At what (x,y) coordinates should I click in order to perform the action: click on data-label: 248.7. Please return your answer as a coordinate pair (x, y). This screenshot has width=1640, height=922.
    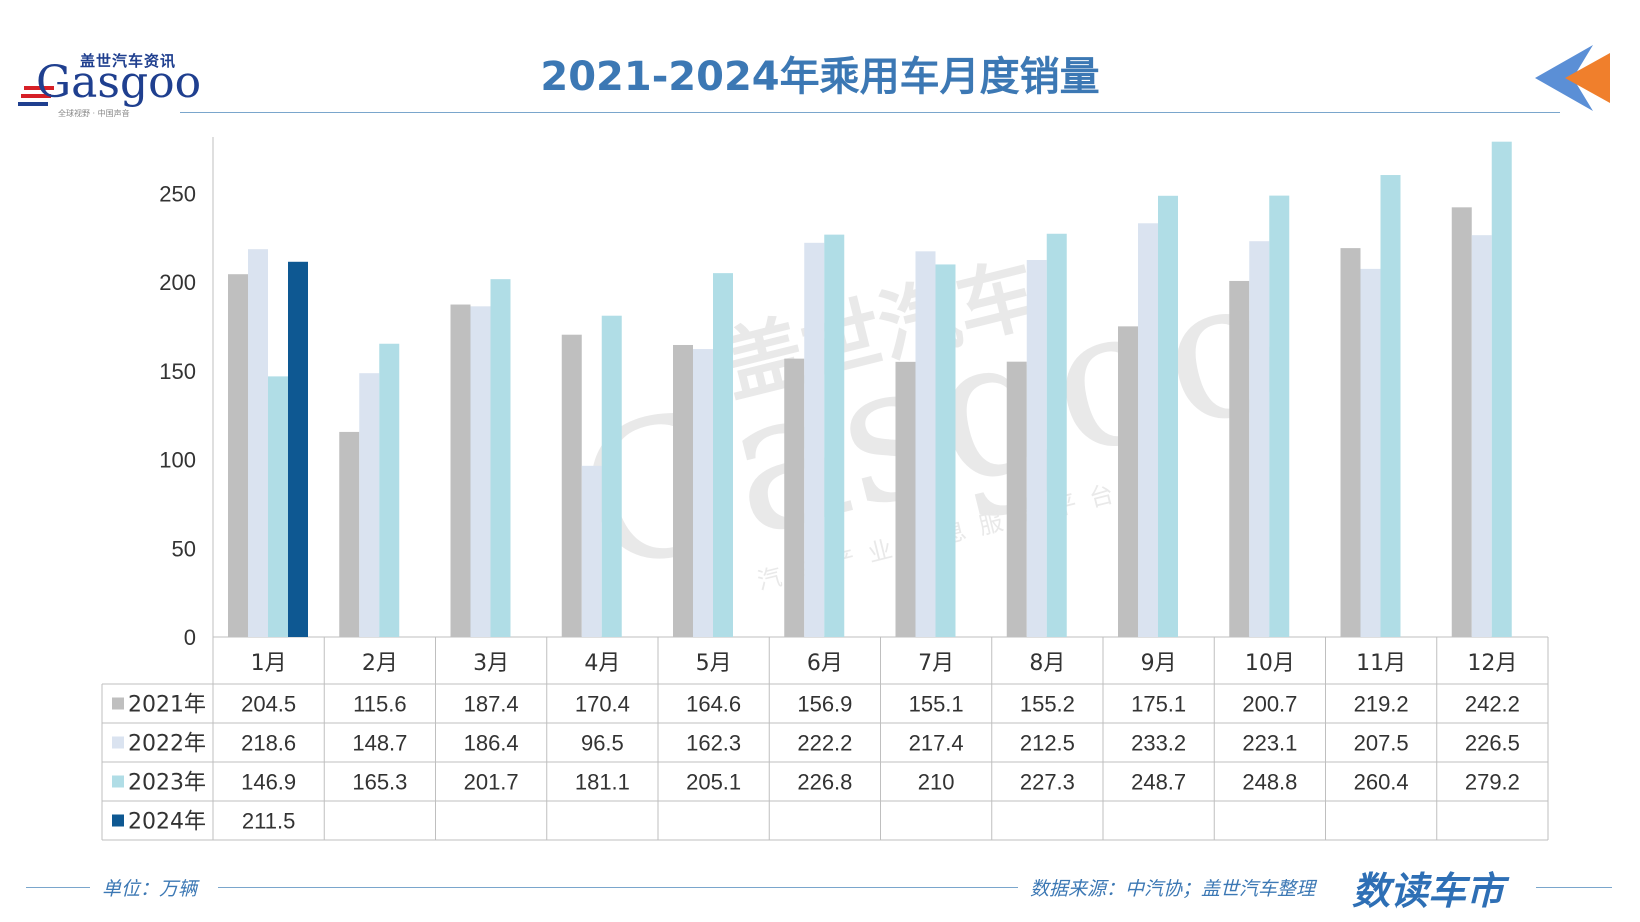
    Looking at the image, I should click on (1158, 782).